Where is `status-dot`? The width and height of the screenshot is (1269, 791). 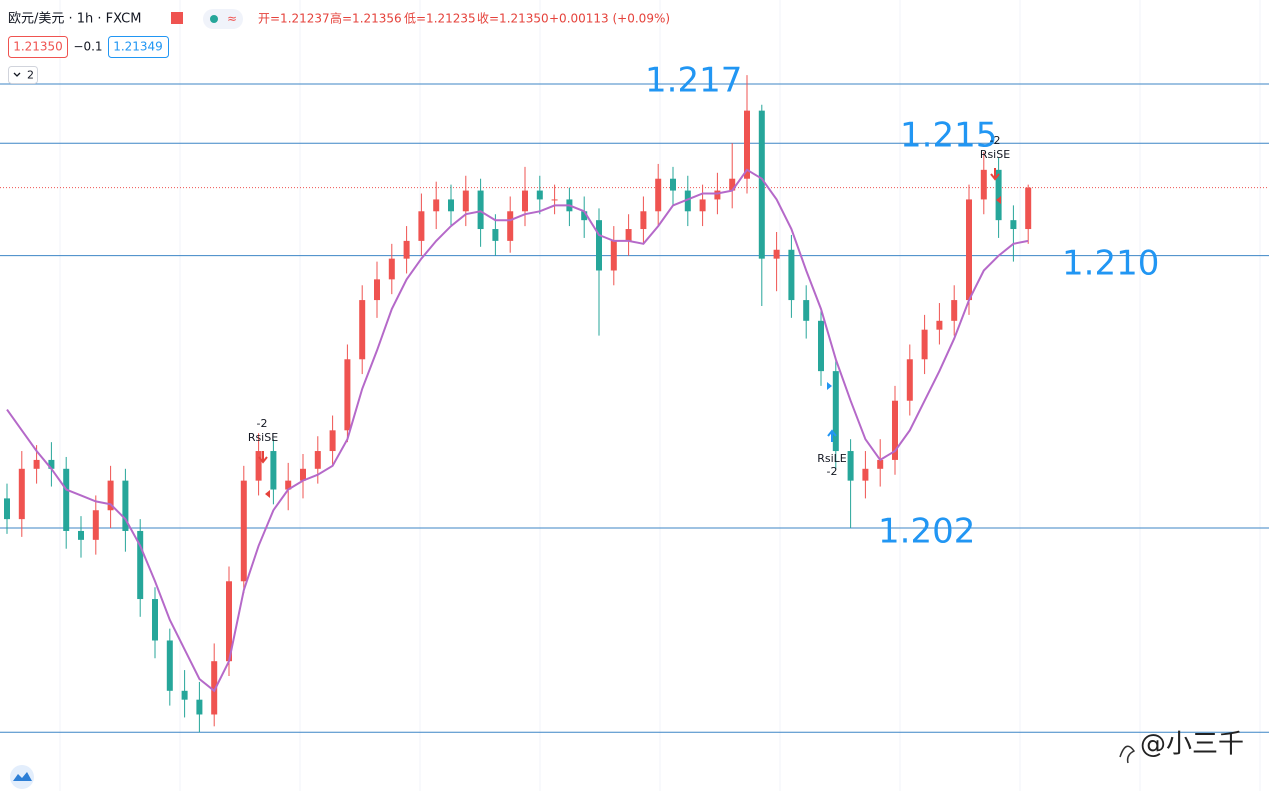
status-dot is located at coordinates (214, 19).